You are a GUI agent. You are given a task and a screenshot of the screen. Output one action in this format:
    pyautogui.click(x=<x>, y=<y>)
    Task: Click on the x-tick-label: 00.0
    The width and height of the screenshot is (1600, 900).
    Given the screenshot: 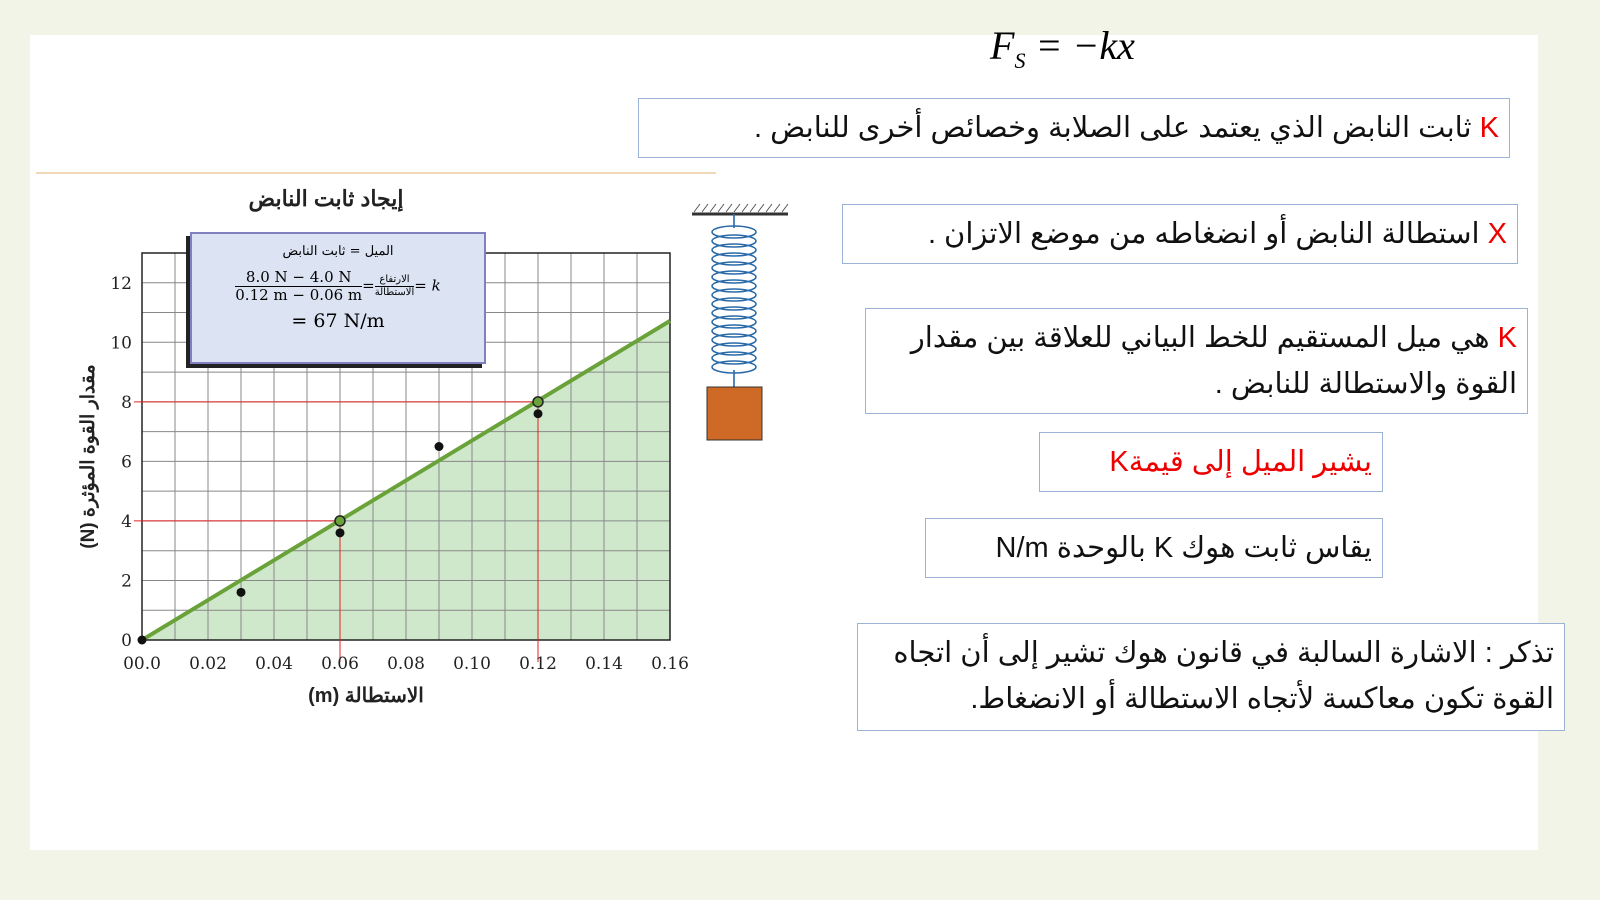 What is the action you would take?
    pyautogui.click(x=142, y=664)
    